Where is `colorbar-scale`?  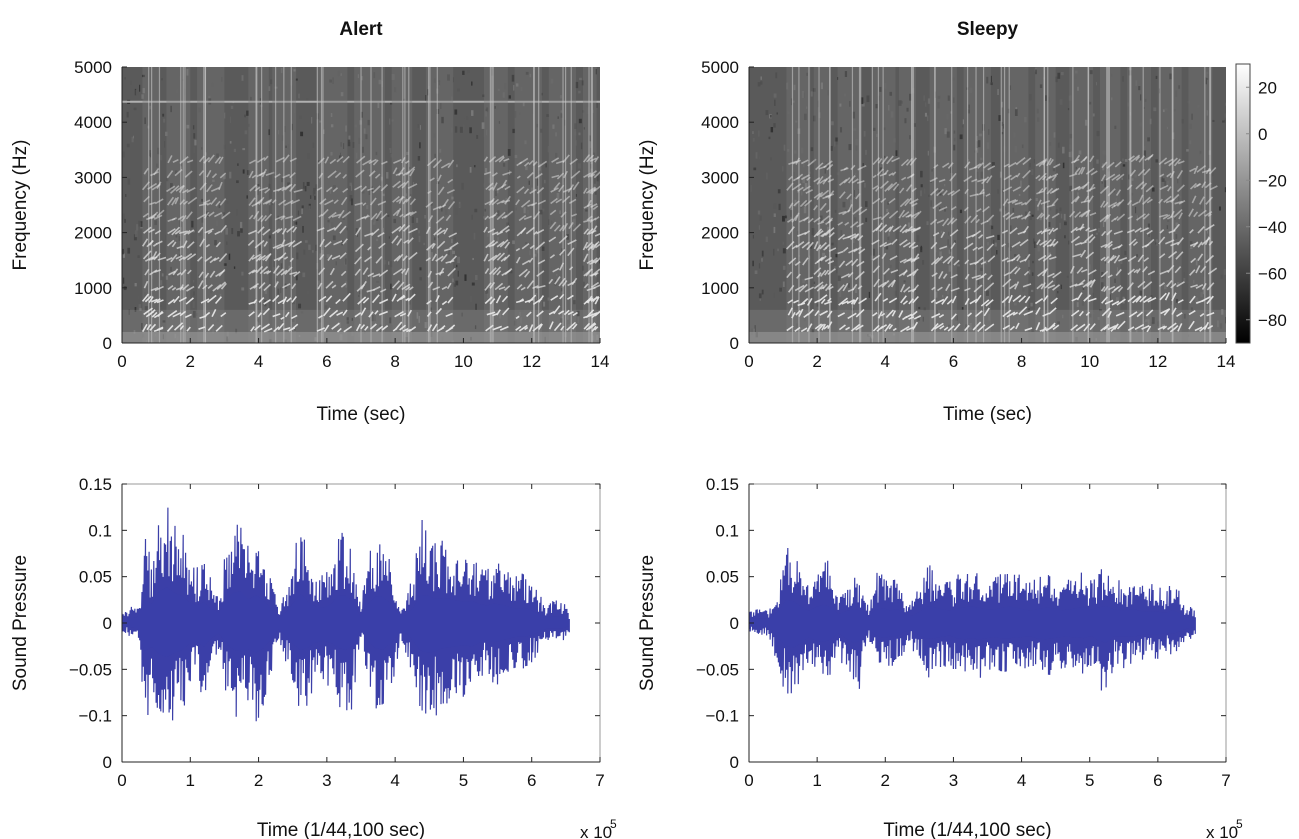
colorbar-scale is located at coordinates (1243, 203).